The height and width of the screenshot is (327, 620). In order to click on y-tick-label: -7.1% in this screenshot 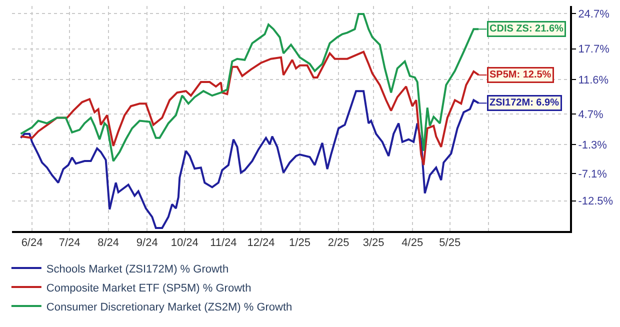, I will do `click(593, 174)`.